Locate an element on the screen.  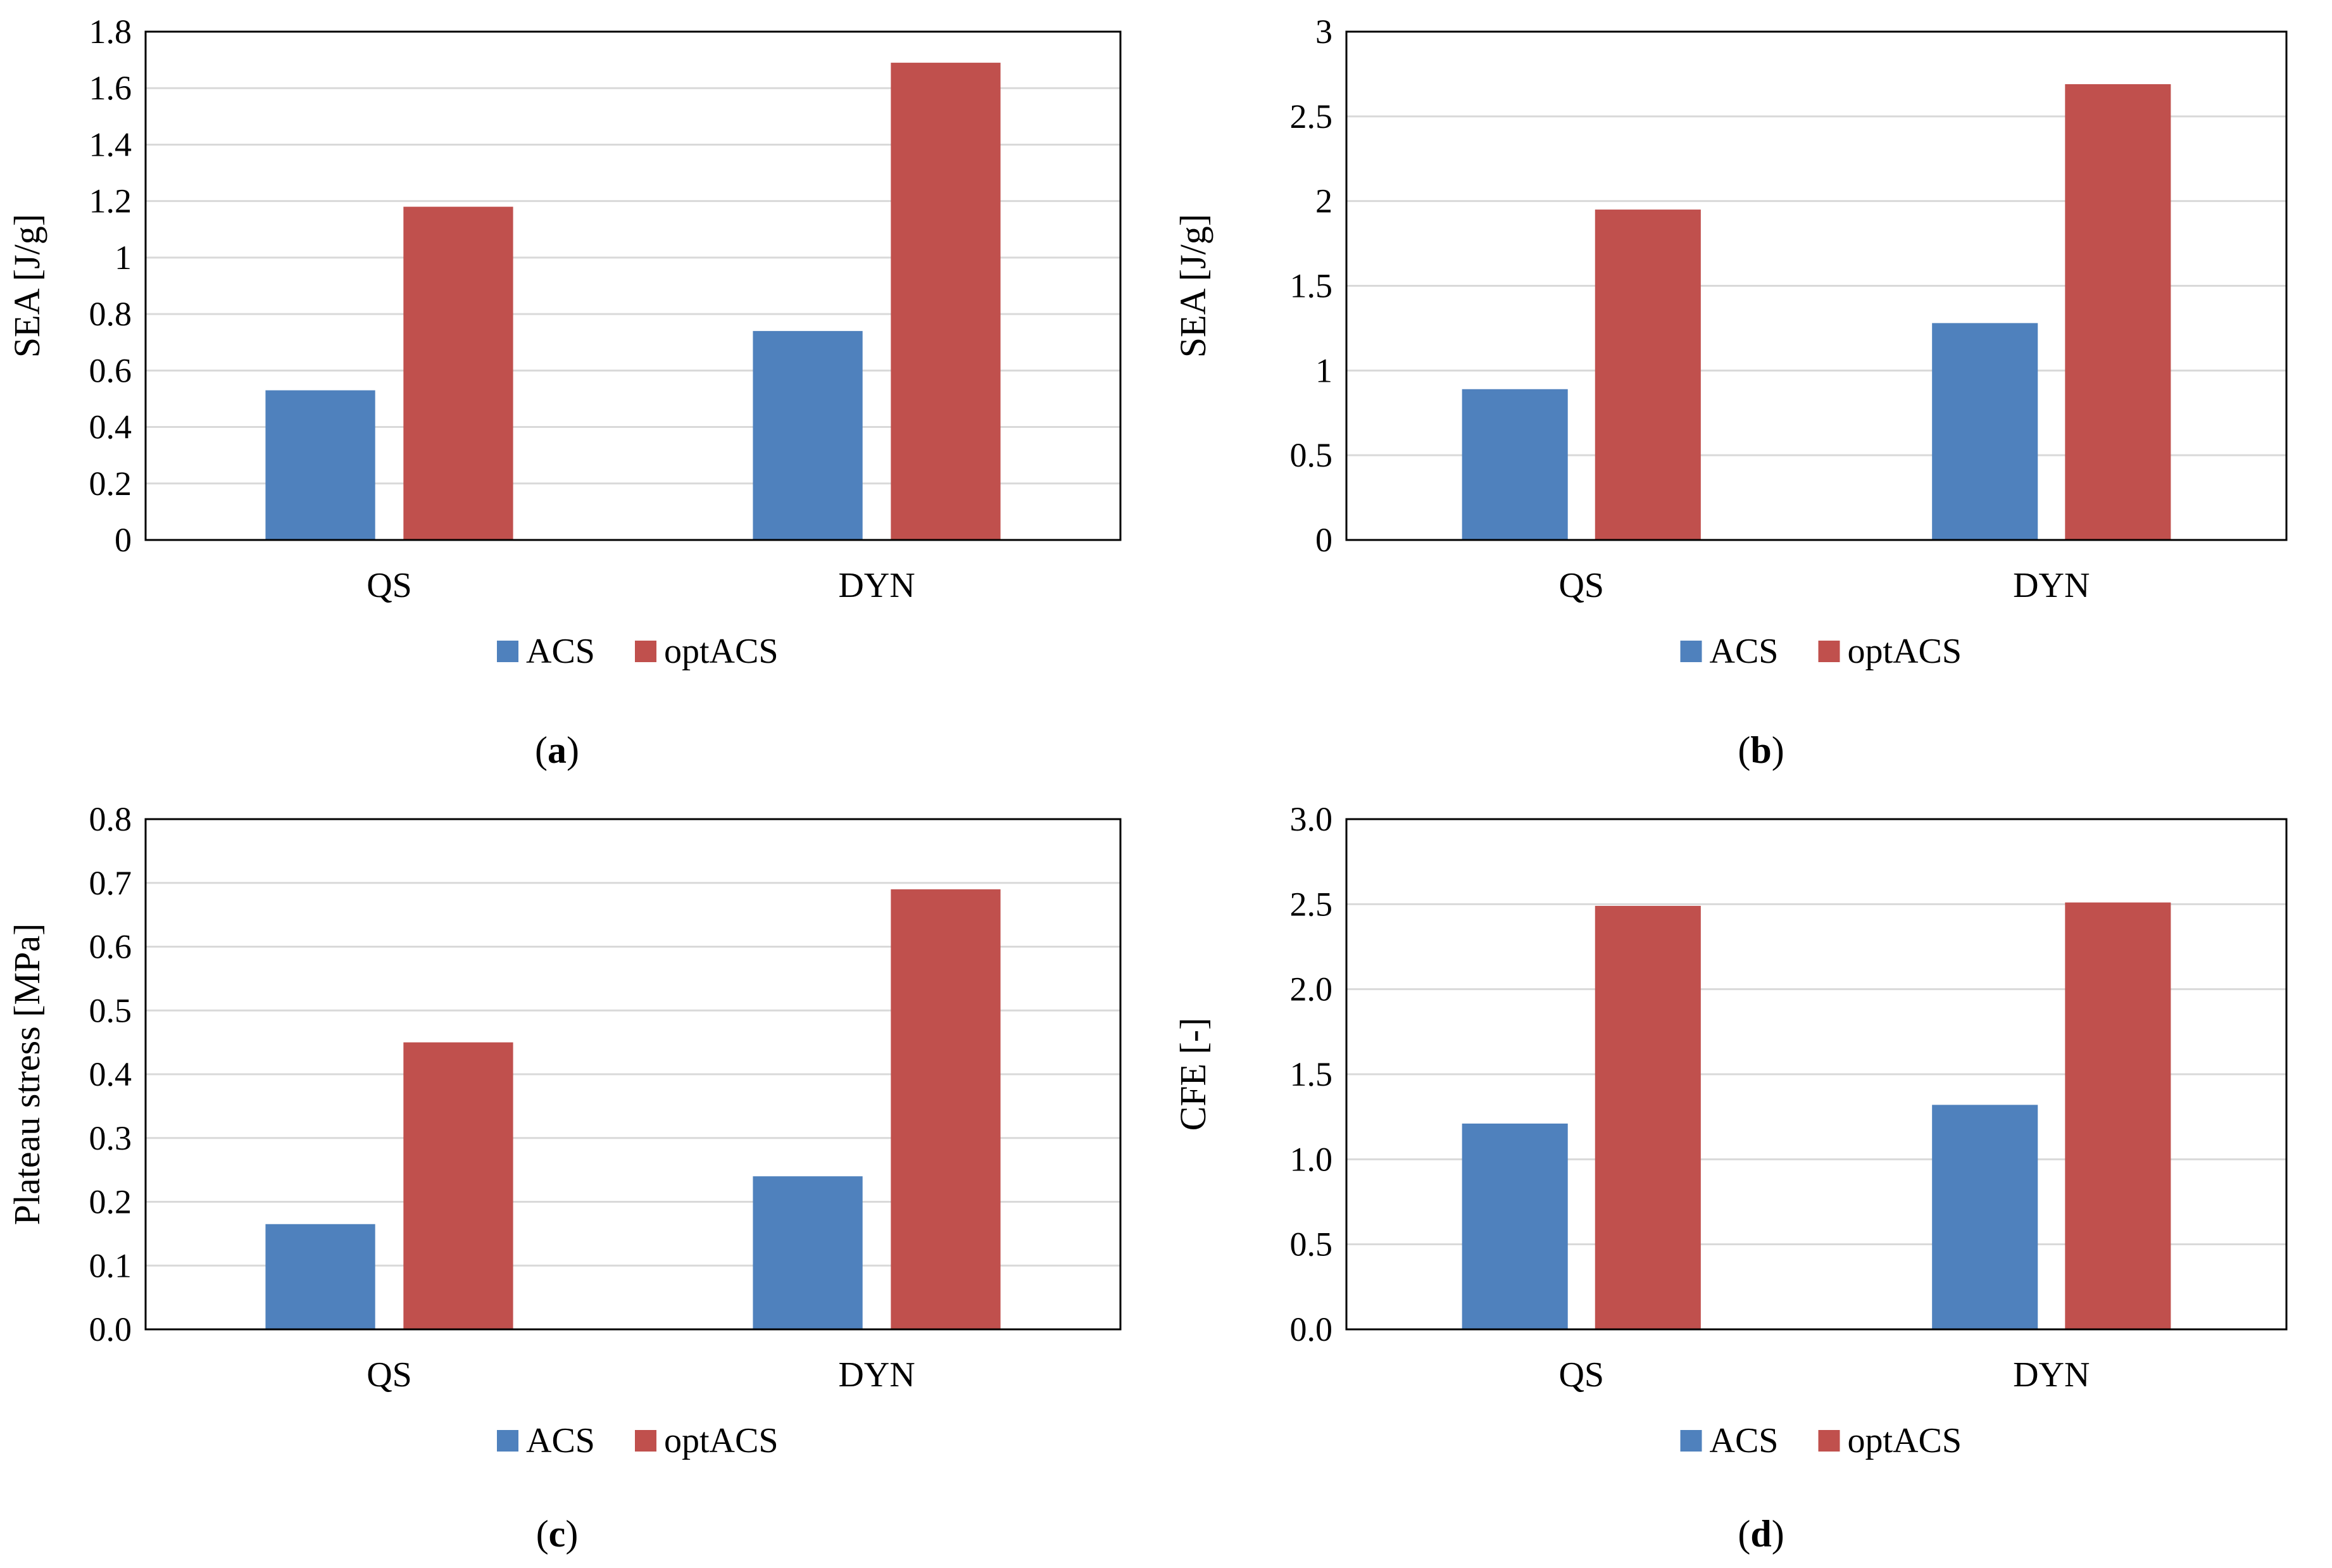
y-tick-label-c-8: 0.8 is located at coordinates (110, 819).